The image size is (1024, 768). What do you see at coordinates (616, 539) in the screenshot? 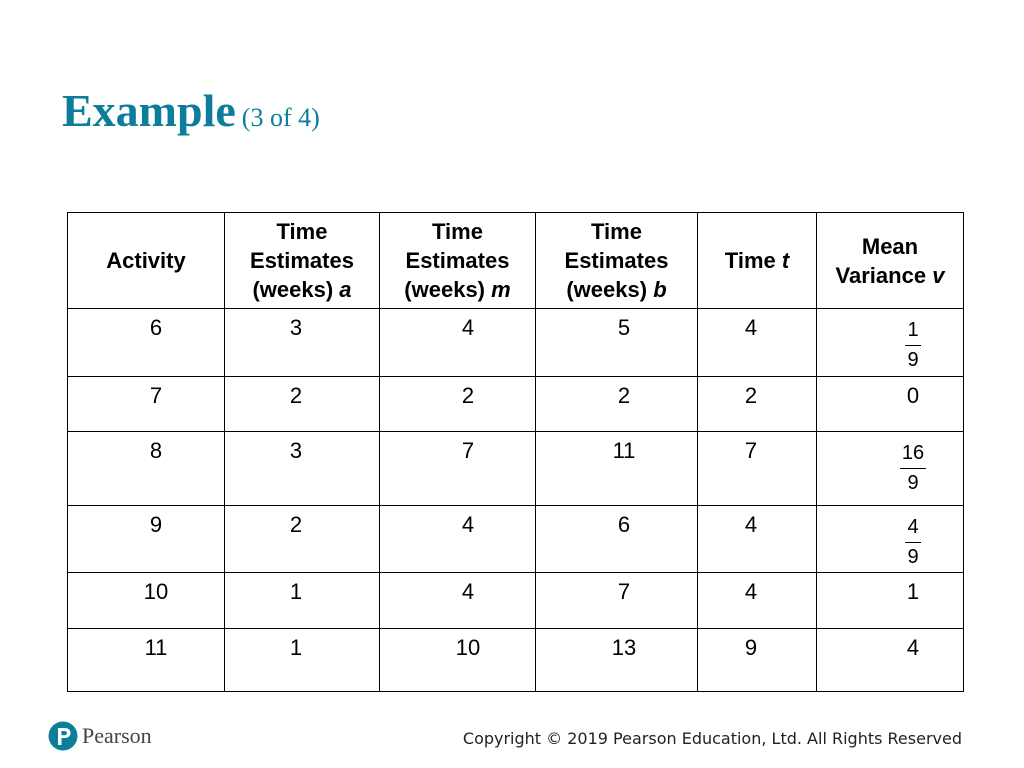
I see `cell-estimate-b: 6` at bounding box center [616, 539].